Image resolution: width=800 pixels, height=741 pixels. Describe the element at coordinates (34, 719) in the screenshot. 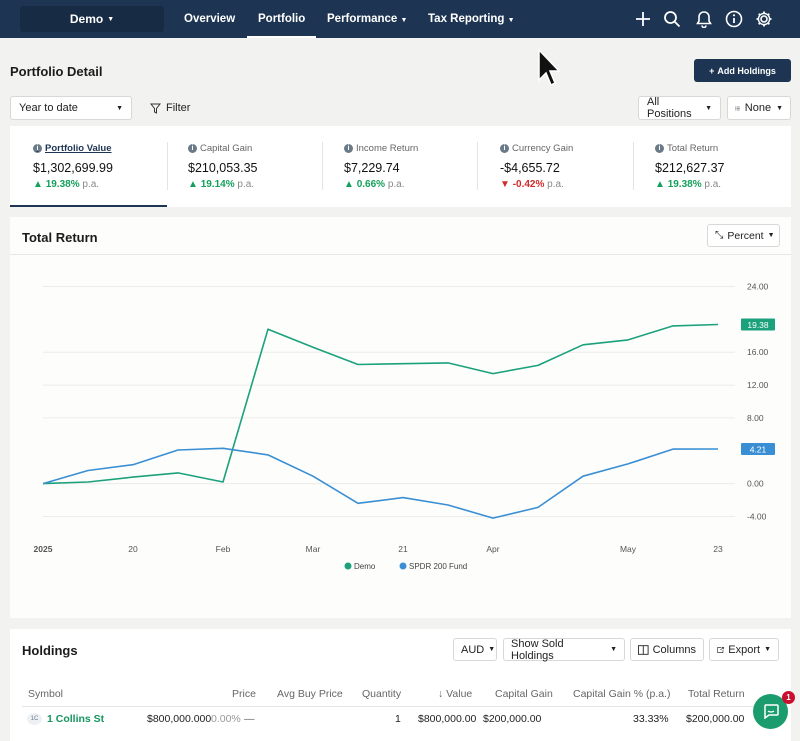

I see `holding-badge: 1C` at that location.